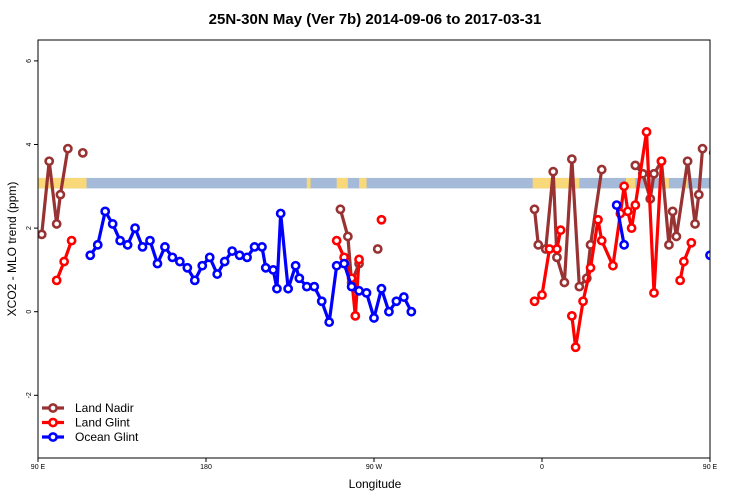 This screenshot has height=500, width=750. I want to click on legend-swatch-marker, so click(53, 408).